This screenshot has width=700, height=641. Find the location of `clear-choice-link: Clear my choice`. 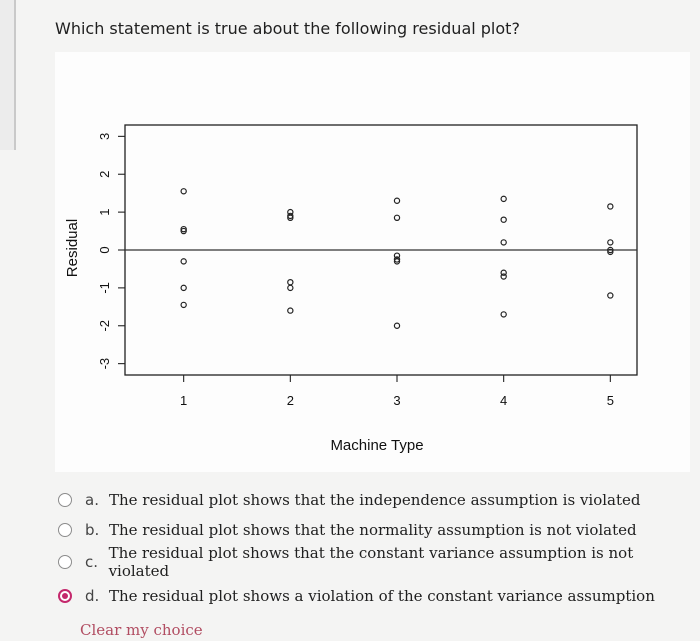

clear-choice-link: Clear my choice is located at coordinates (141, 630).